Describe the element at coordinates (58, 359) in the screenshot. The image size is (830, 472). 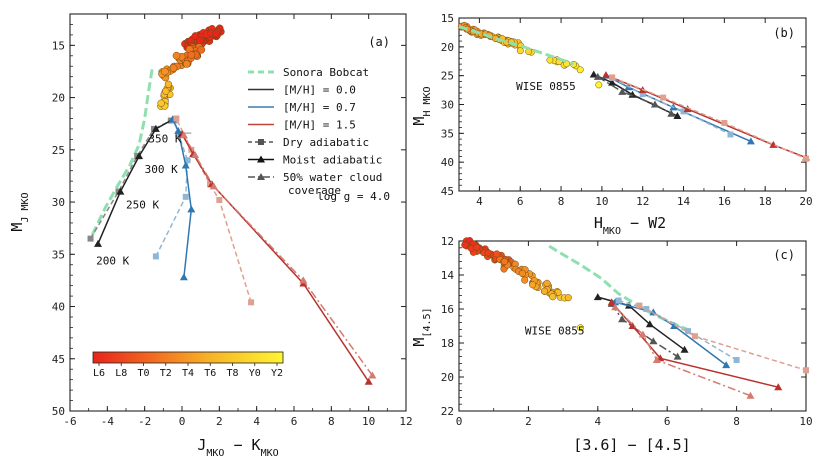
I see `y-tick-label: 45` at that location.